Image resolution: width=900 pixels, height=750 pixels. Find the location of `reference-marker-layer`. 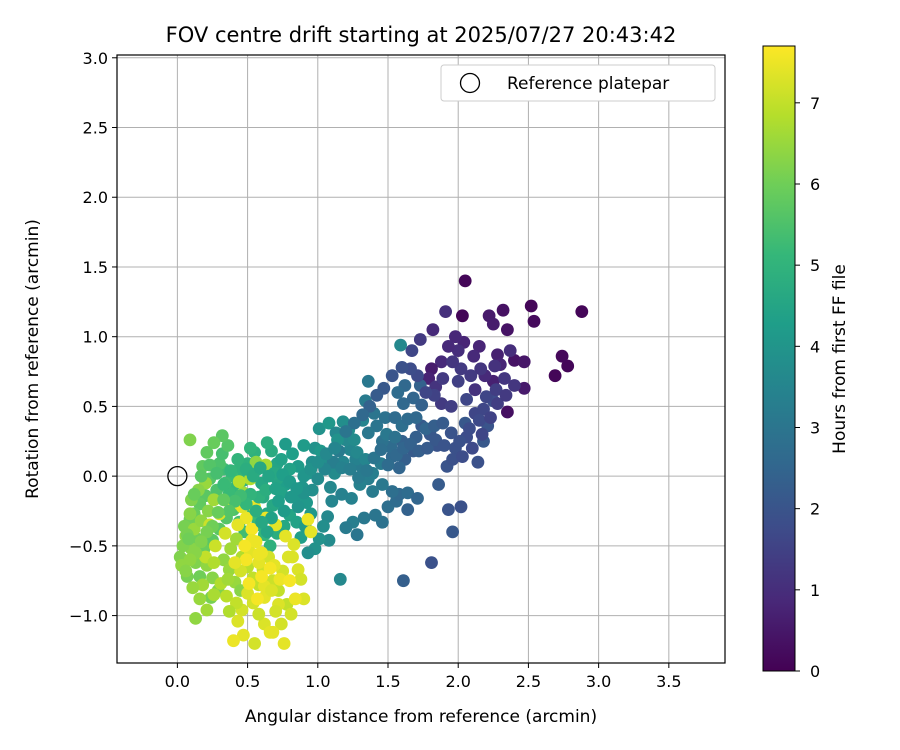

reference-marker-layer is located at coordinates (177, 476).